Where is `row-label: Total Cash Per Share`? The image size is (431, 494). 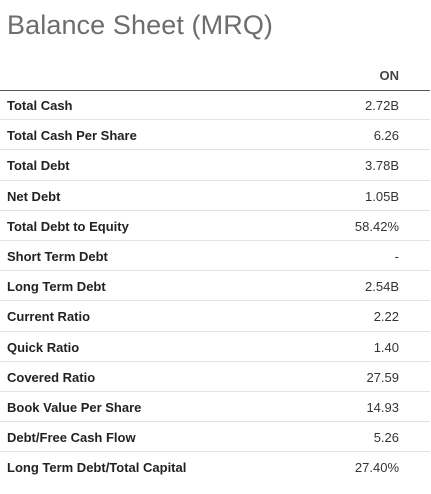
row-label: Total Cash Per Share is located at coordinates (72, 136).